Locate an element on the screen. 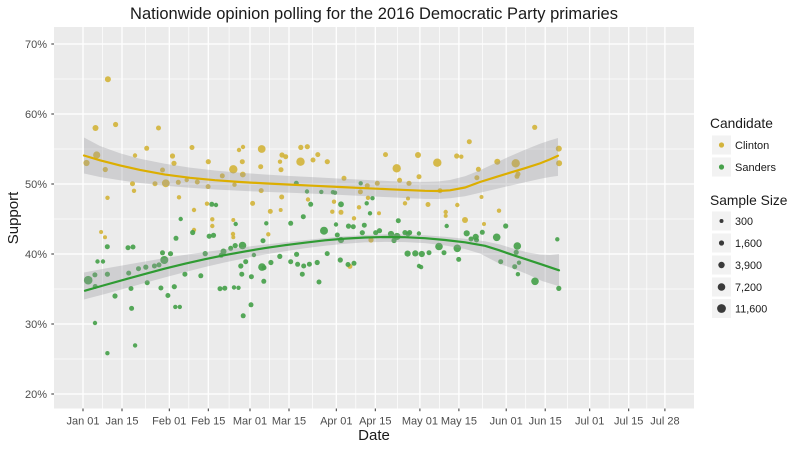 This screenshot has width=810, height=450. svg-text: 20% is located at coordinates (36, 395).